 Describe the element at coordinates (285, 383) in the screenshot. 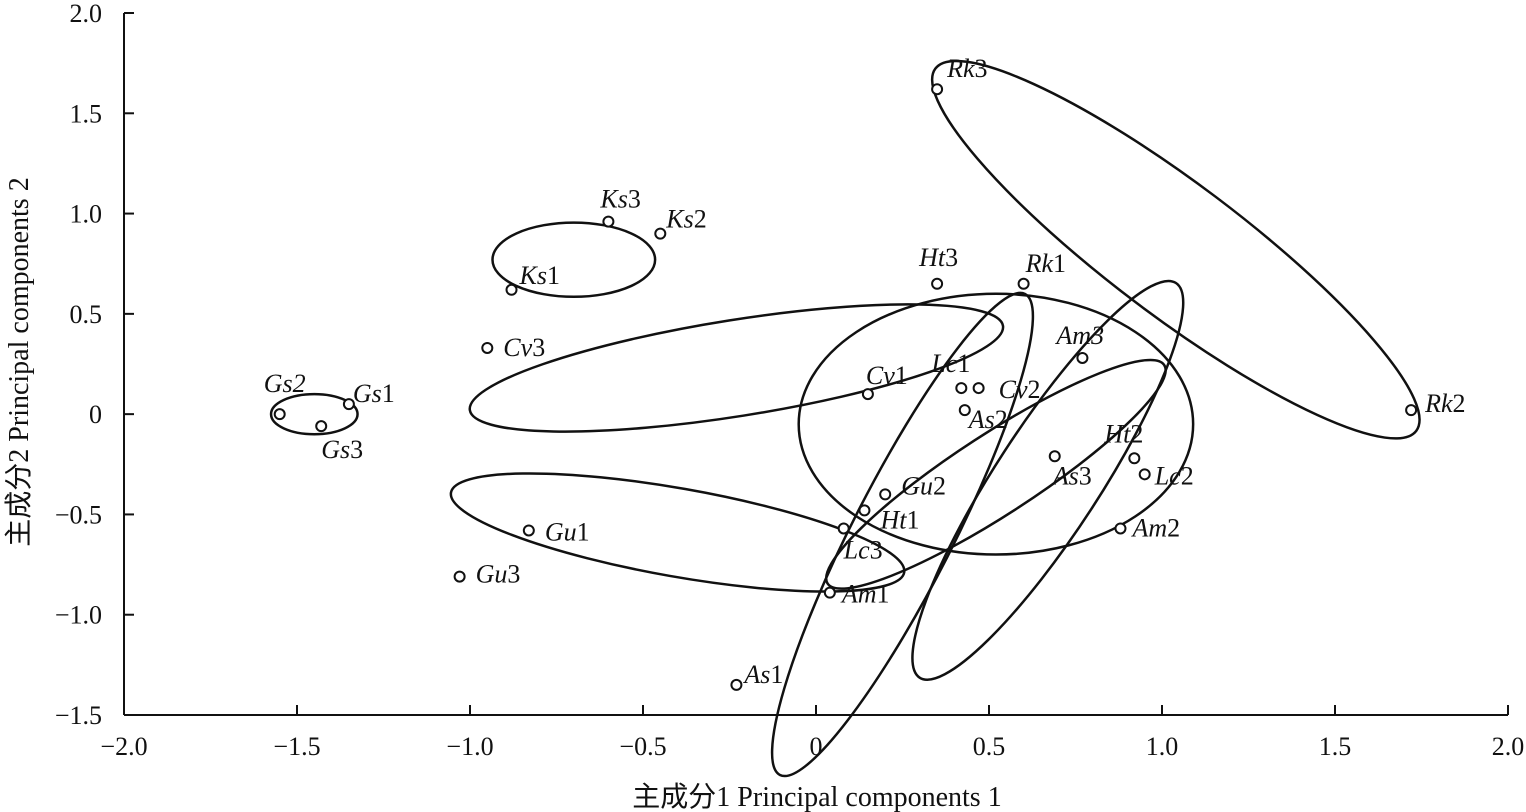

I see `point-label-gs2: Gs2` at that location.